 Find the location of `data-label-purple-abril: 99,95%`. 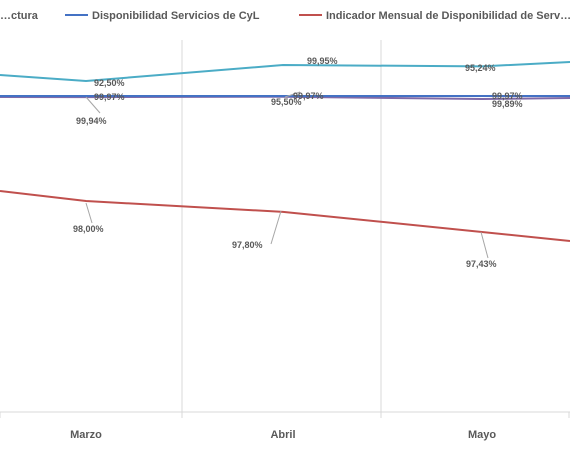

data-label-purple-abril: 99,95% is located at coordinates (322, 61).